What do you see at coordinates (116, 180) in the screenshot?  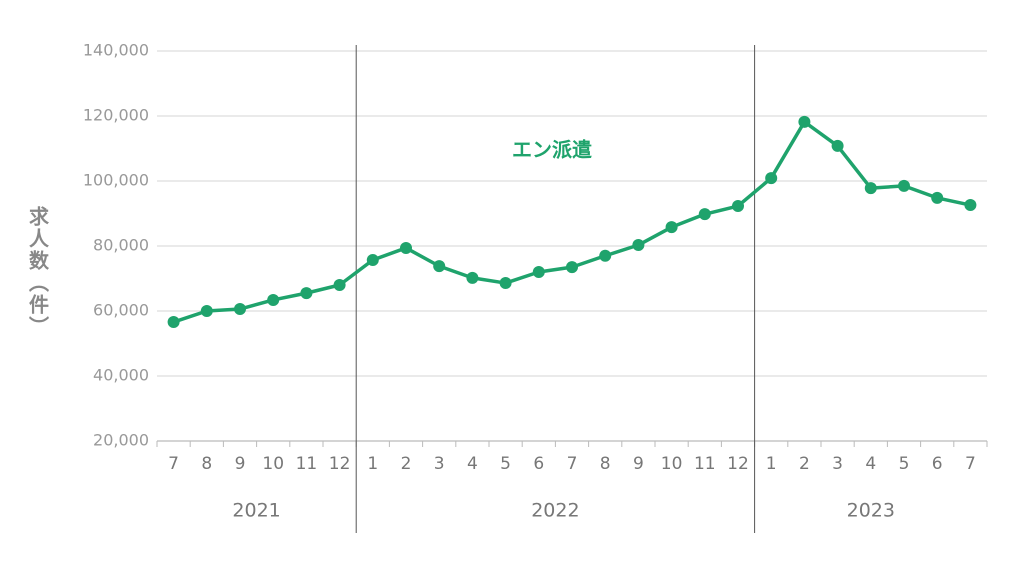 I see `y-tick-label: 100,000` at bounding box center [116, 180].